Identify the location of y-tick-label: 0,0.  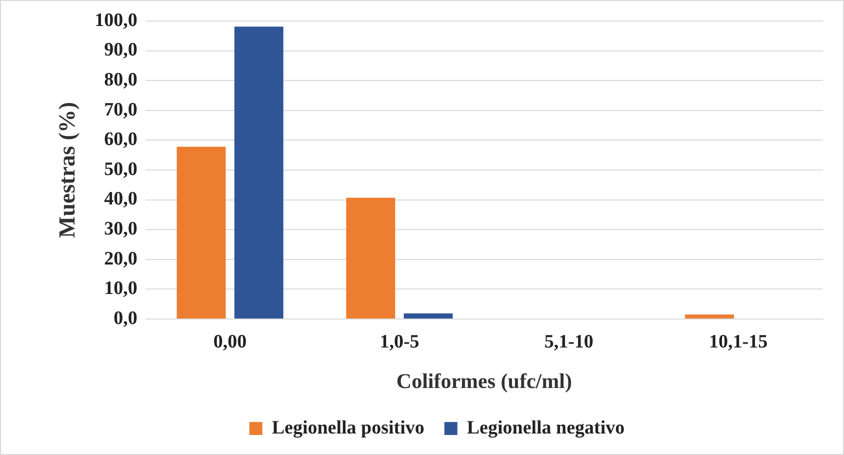
(126, 318).